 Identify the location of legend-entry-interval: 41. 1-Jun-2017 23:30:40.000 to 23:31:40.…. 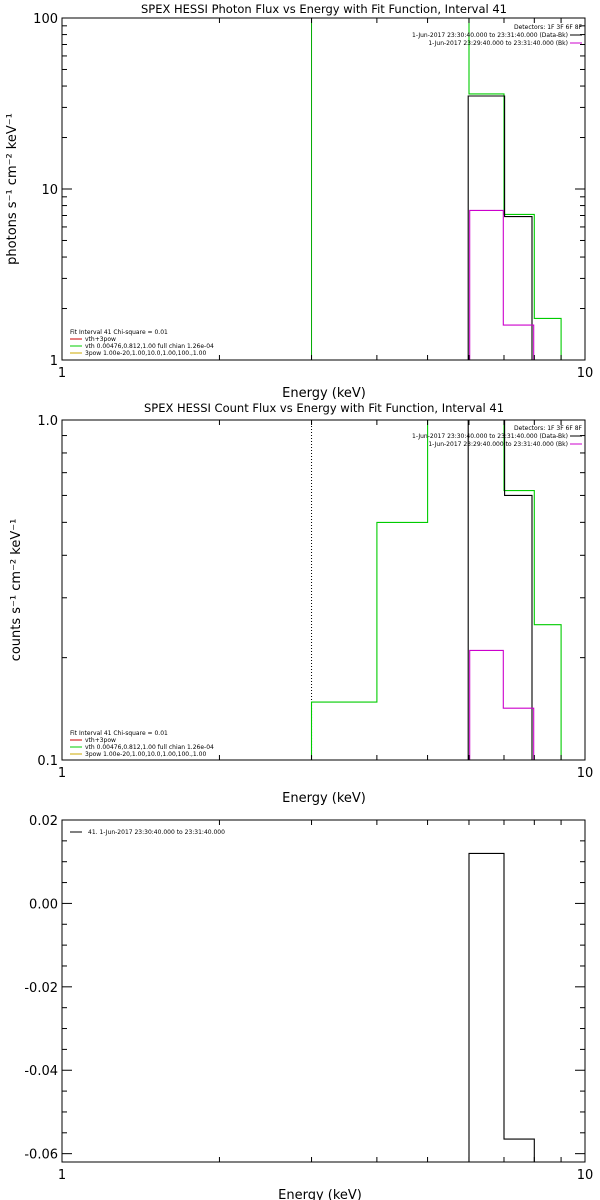
(156, 832).